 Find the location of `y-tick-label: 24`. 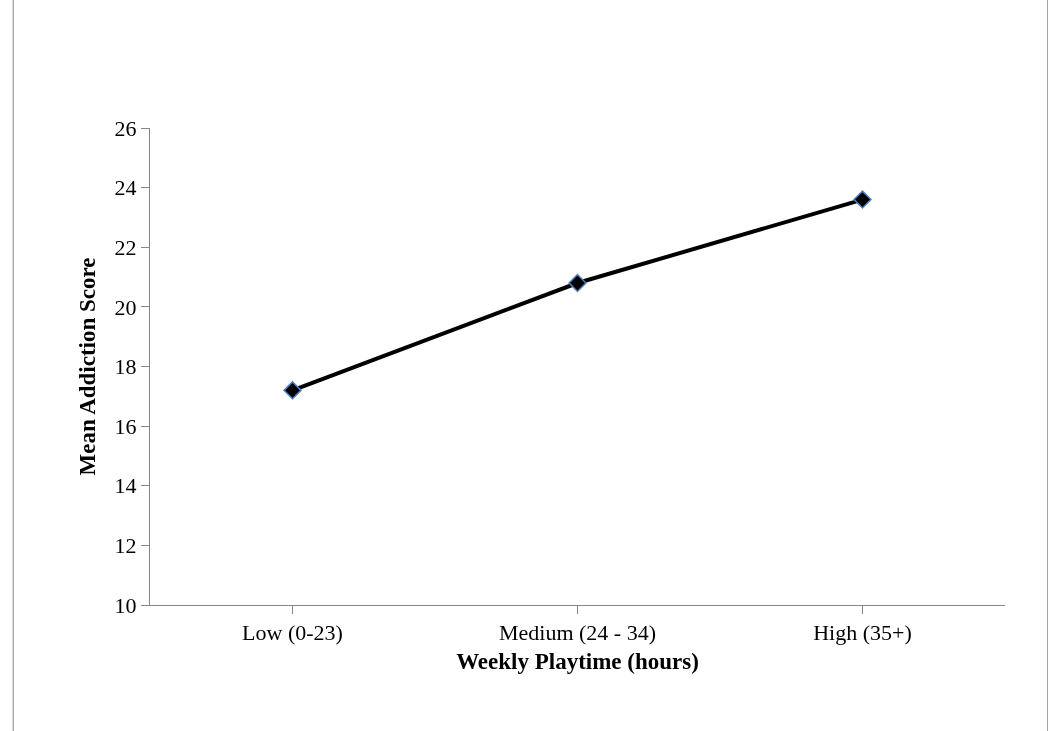

y-tick-label: 24 is located at coordinates (125, 188).